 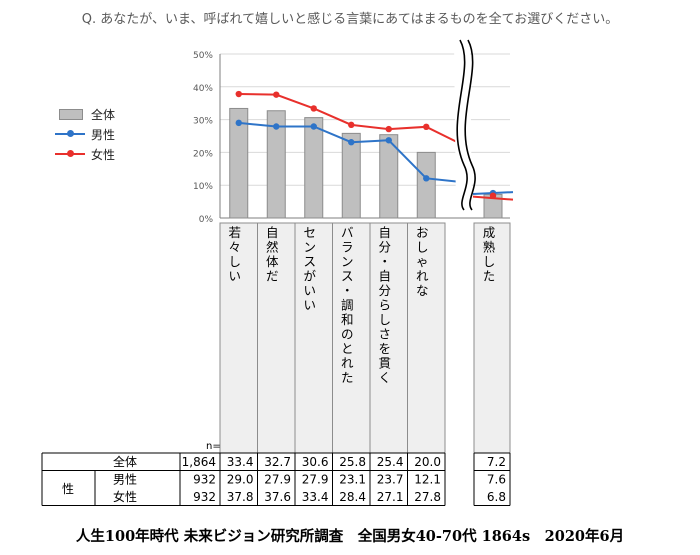 What do you see at coordinates (70, 134) in the screenshot?
I see `legend-swatch-male-line` at bounding box center [70, 134].